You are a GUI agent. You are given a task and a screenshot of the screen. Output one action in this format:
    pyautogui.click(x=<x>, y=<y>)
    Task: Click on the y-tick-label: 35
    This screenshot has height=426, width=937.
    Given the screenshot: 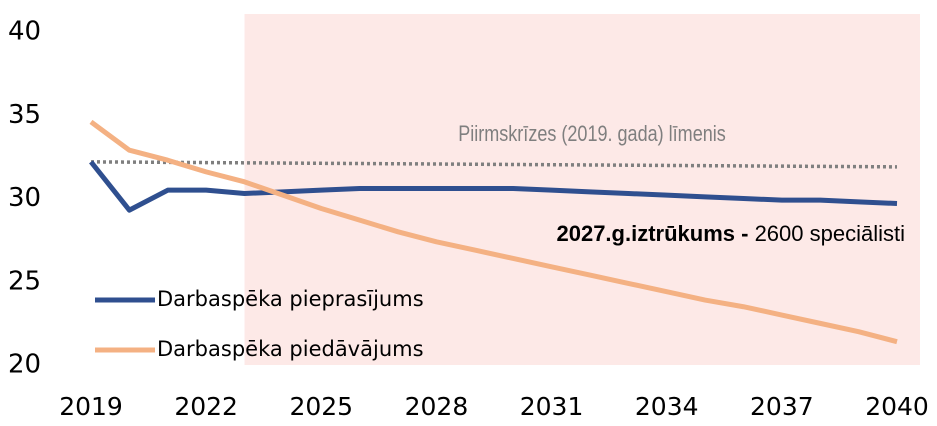 What is the action you would take?
    pyautogui.click(x=24, y=115)
    